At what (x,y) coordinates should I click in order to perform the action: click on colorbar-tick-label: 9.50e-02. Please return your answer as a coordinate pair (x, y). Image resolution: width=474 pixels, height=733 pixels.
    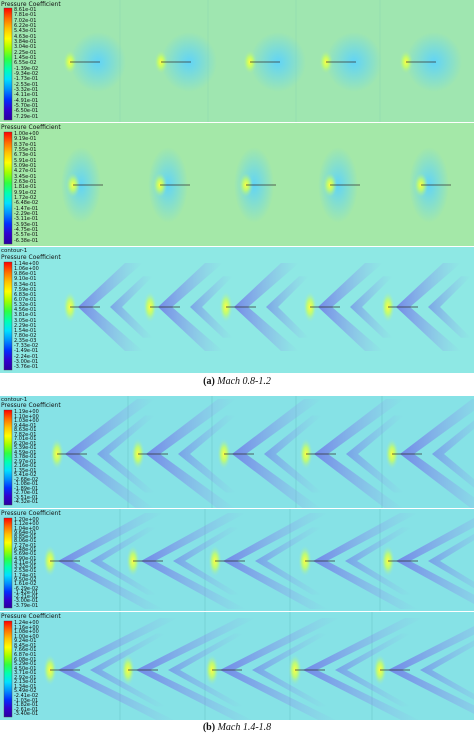
    Looking at the image, I should click on (25, 579).